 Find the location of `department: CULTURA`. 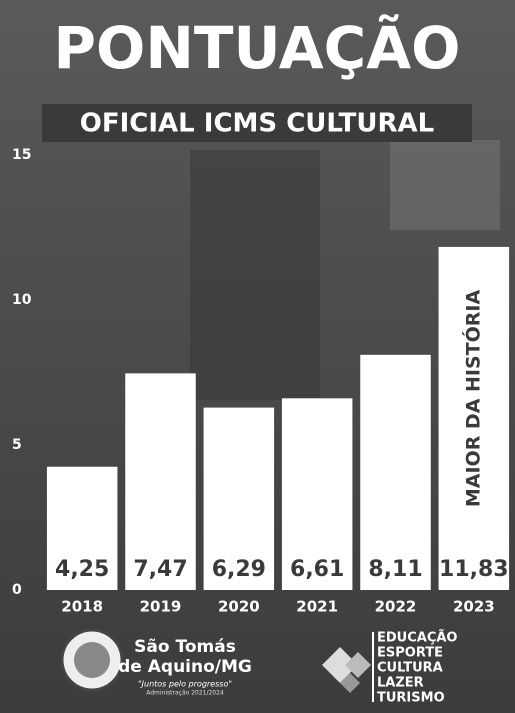

department: CULTURA is located at coordinates (410, 668).